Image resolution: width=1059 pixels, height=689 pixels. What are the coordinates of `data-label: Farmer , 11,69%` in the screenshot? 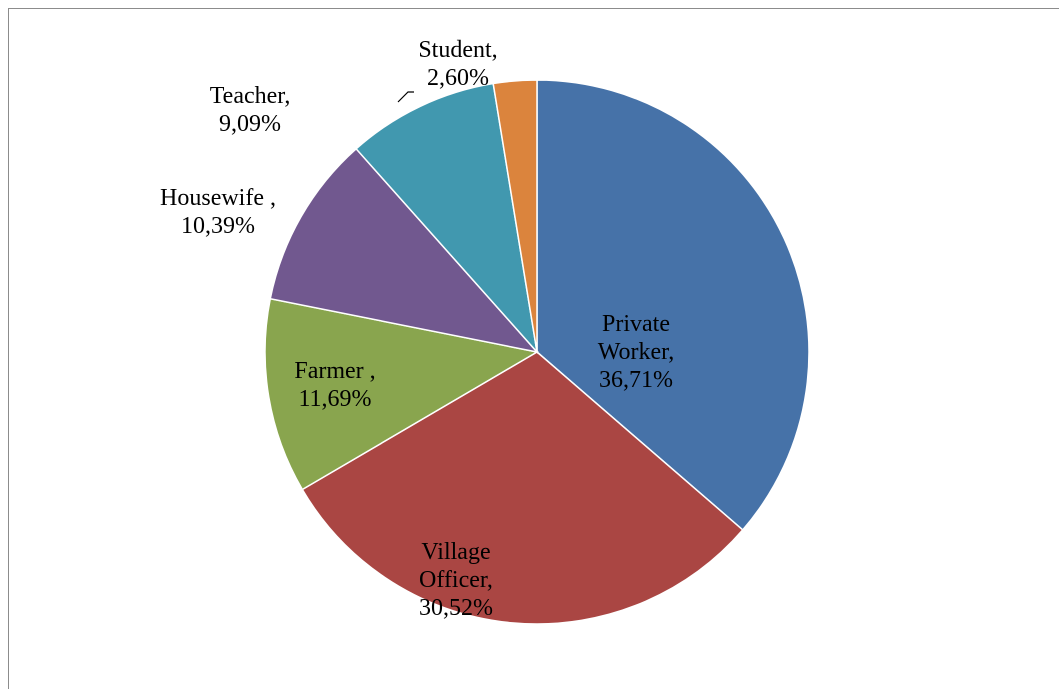 It's located at (335, 385).